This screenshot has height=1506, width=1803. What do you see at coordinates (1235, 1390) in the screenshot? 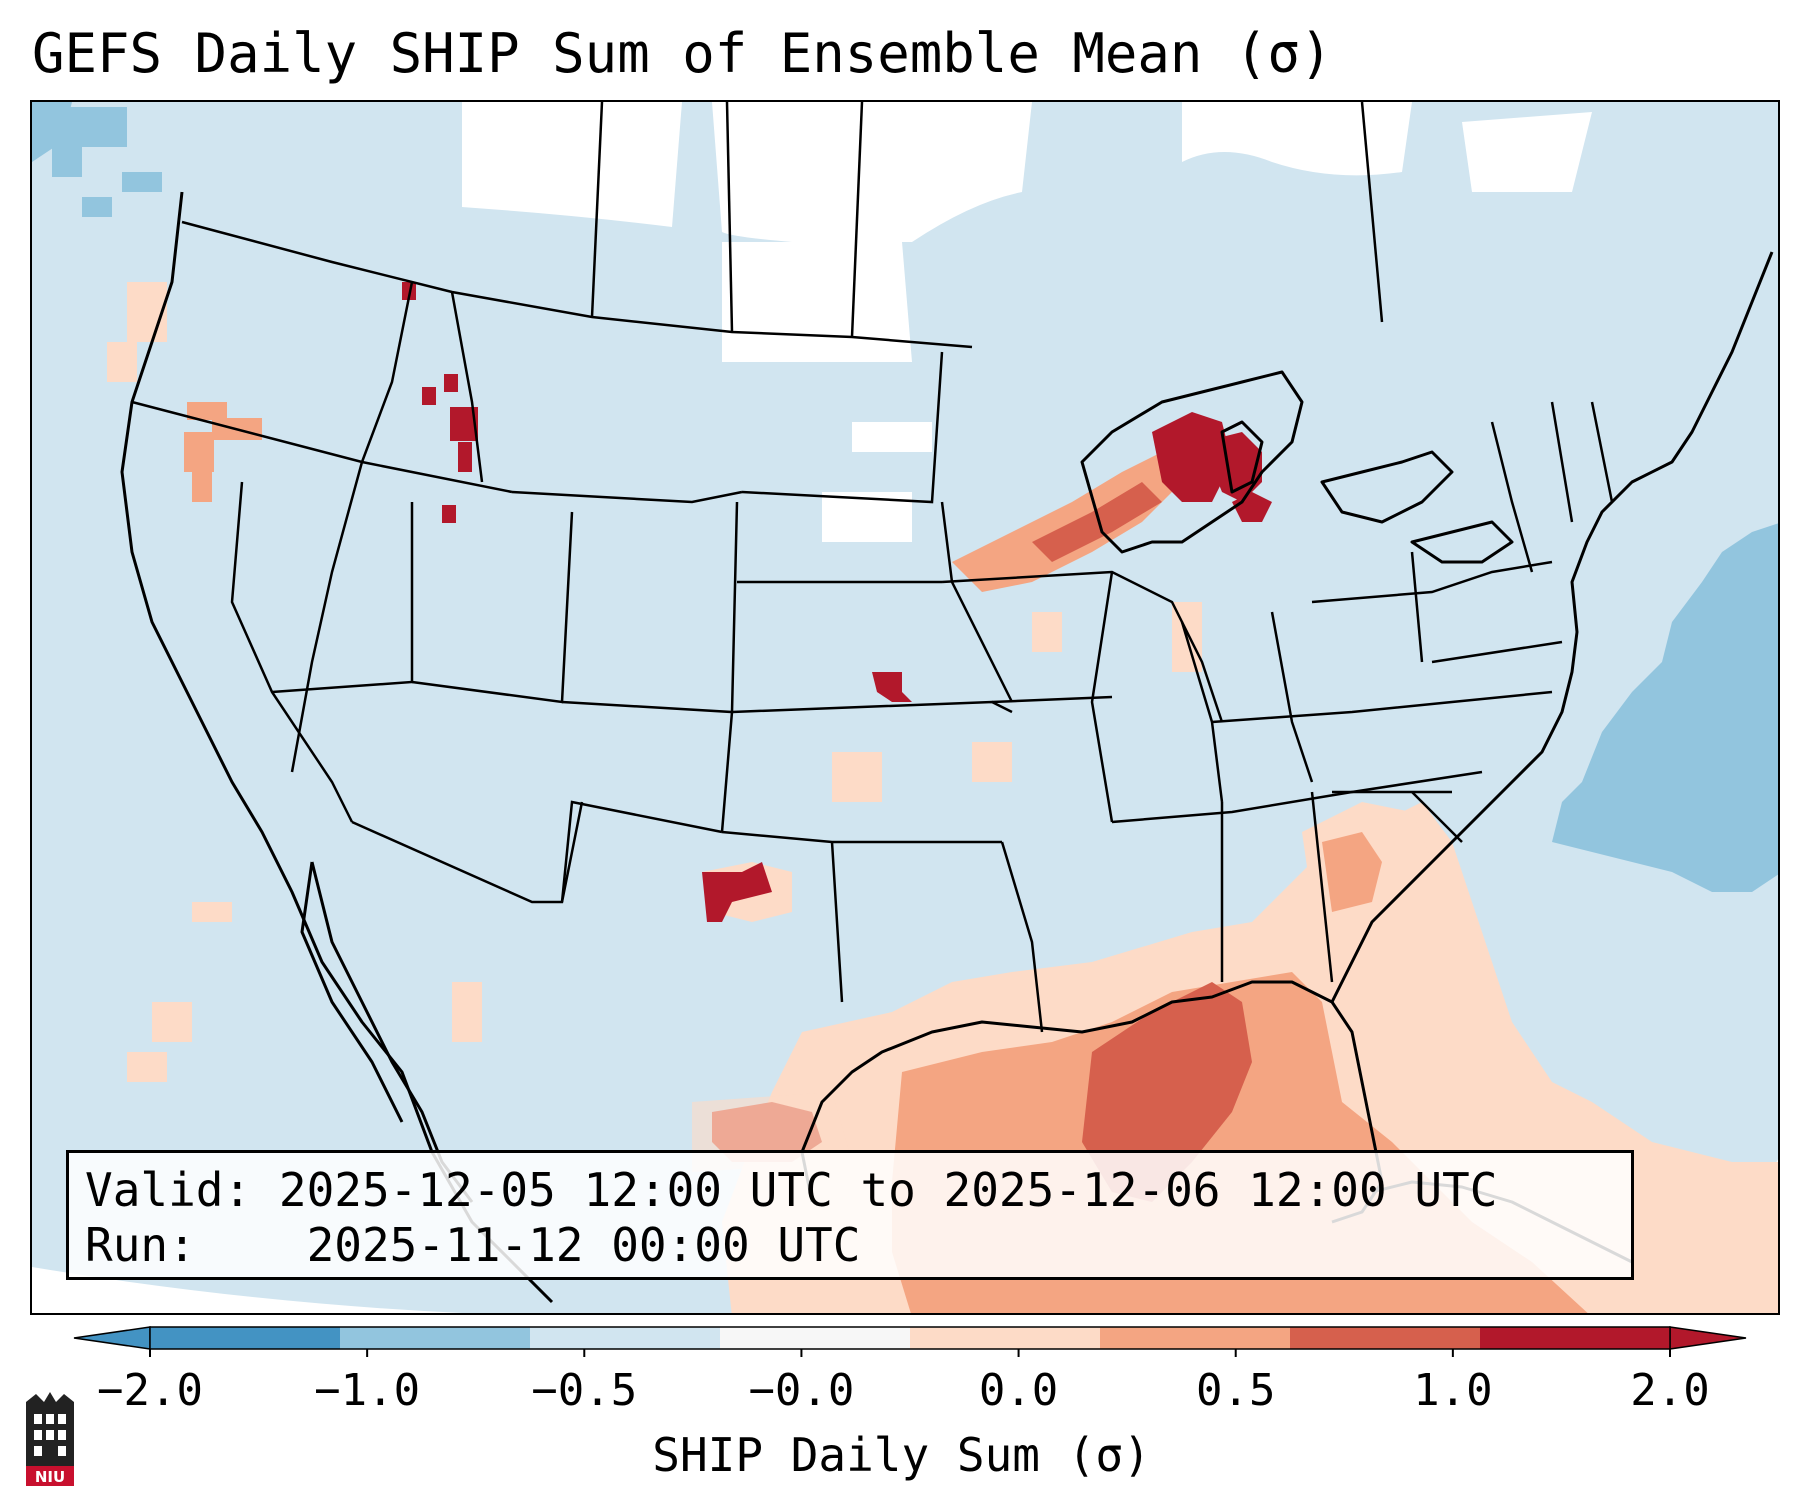
I see `colorbar-tick-label: 0.5` at bounding box center [1235, 1390].